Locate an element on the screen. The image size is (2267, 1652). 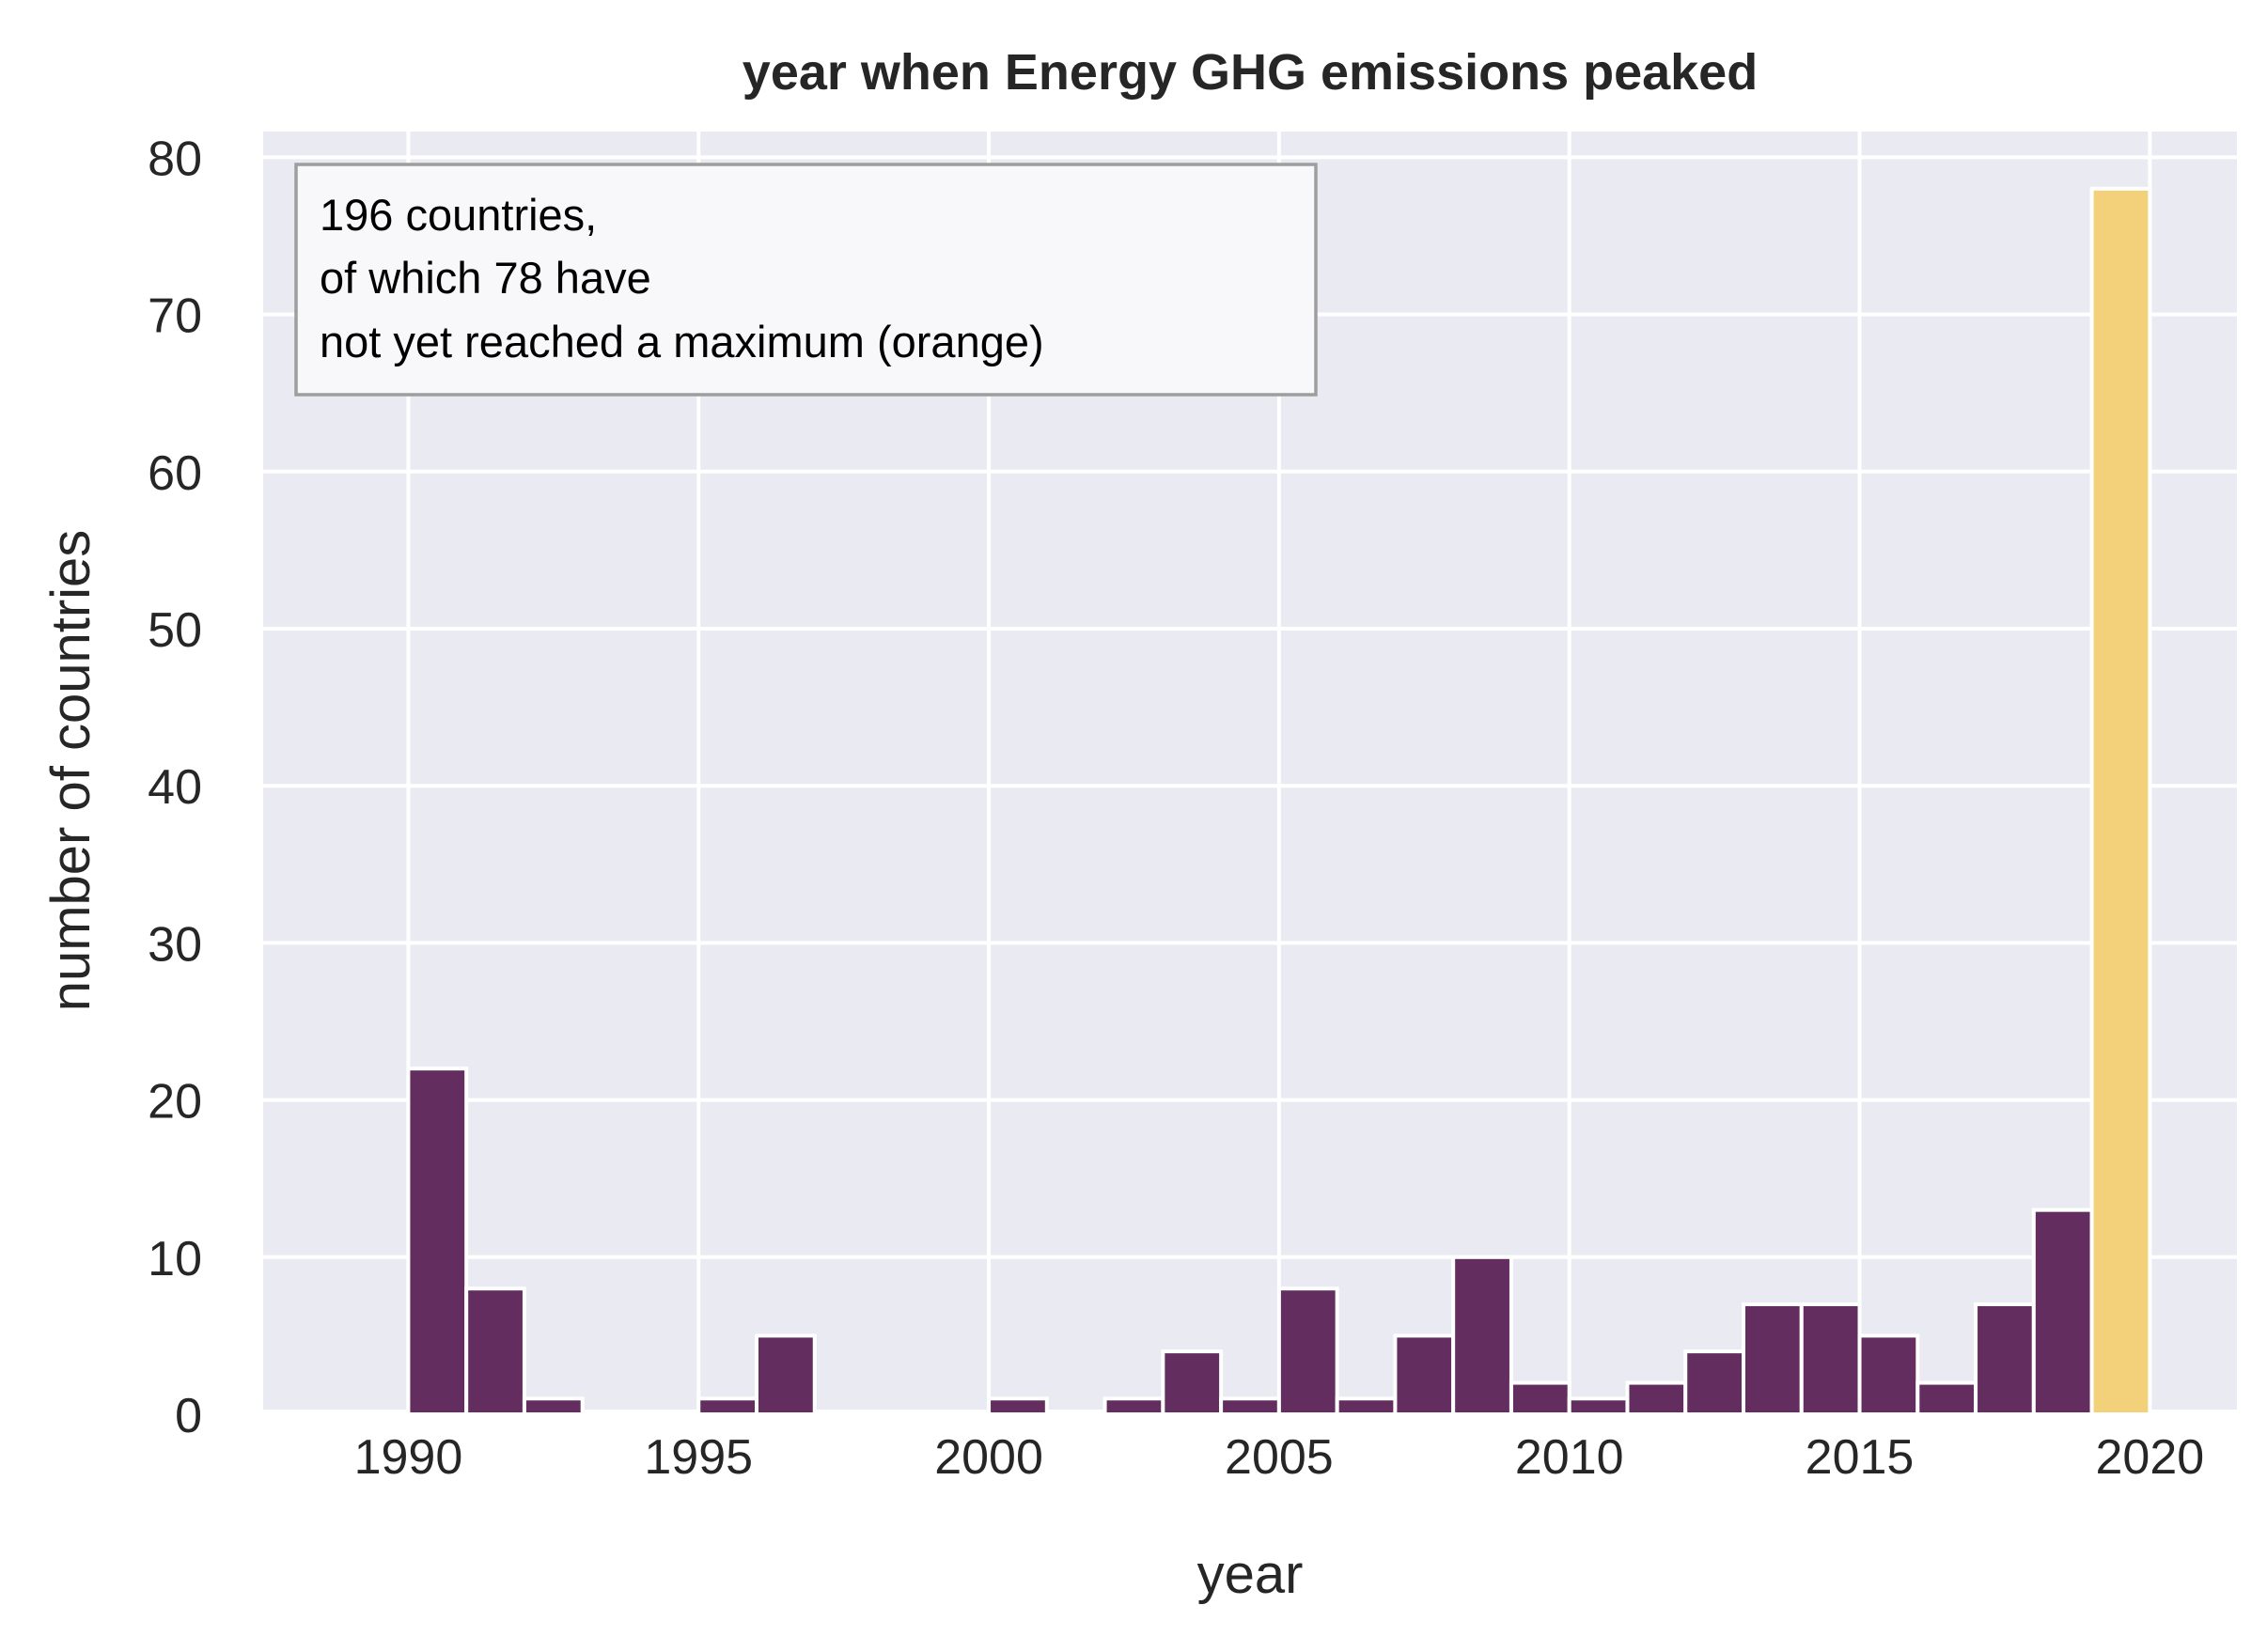
y-tick-label-20: 20 is located at coordinates (175, 1102).